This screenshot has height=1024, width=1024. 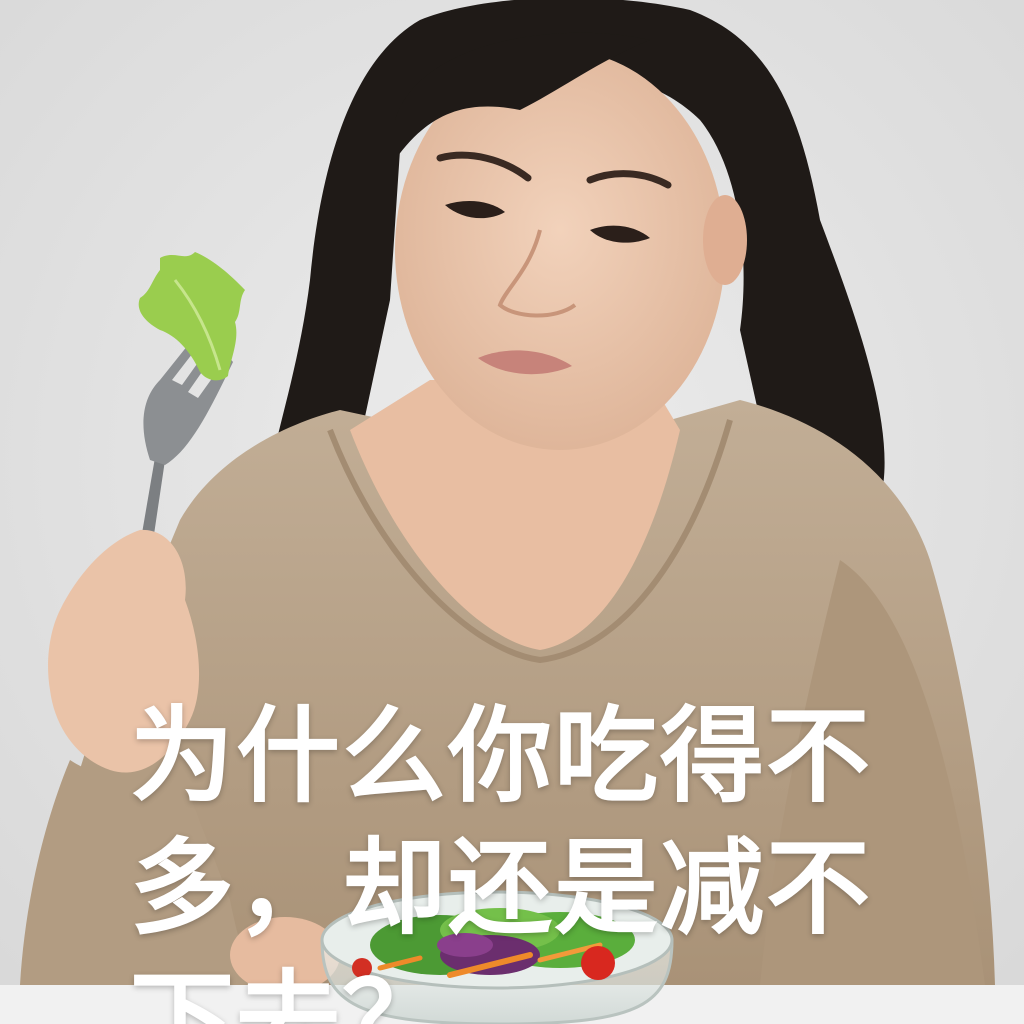 I want to click on right-eye, so click(x=620, y=234).